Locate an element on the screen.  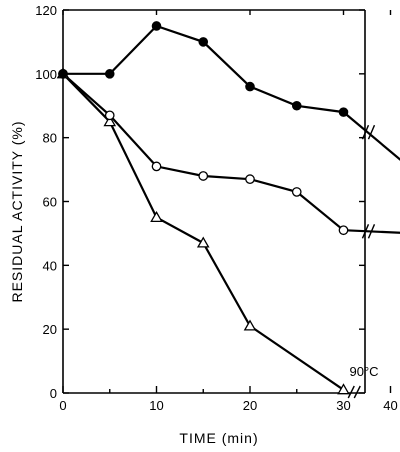
y-tick-label: 20 is located at coordinates (50, 329).